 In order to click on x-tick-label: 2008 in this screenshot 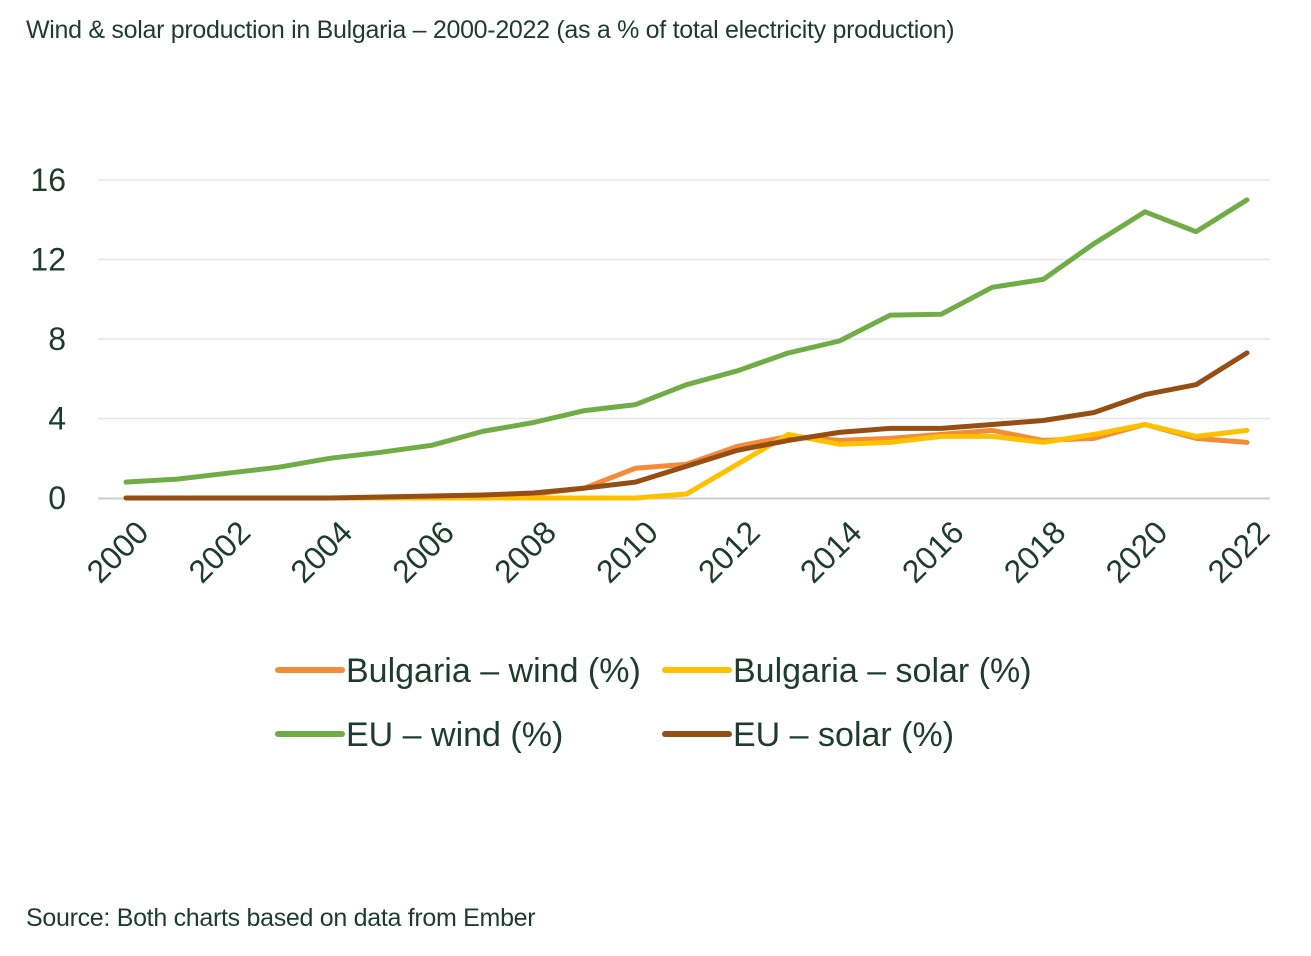, I will do `click(525, 552)`.